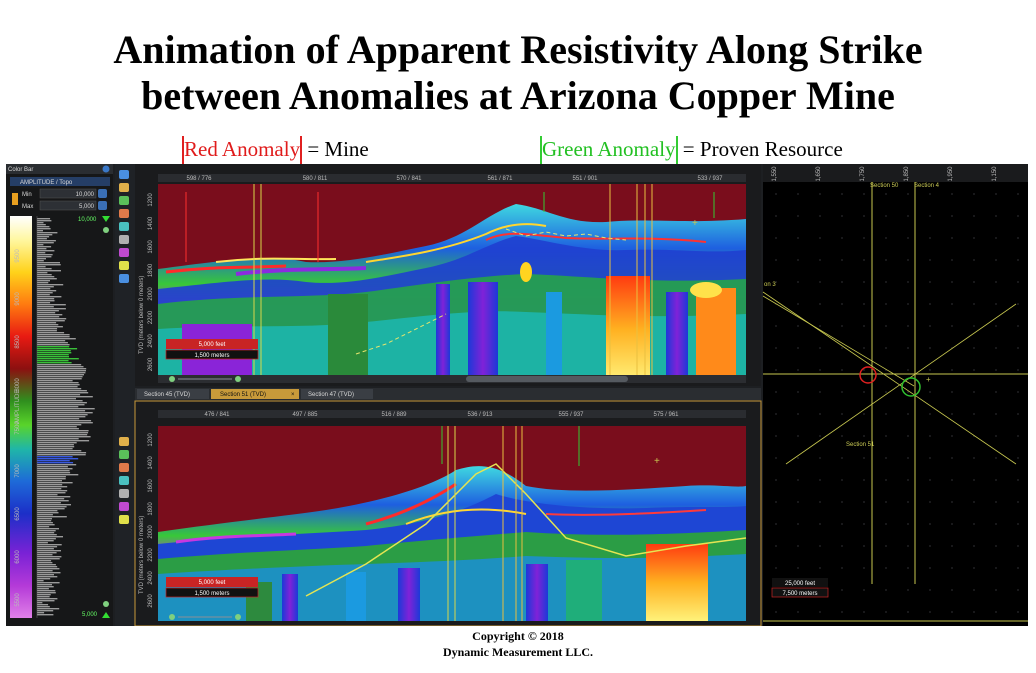 This screenshot has width=1036, height=673. I want to click on x-tick-label: 516 / 889, so click(394, 415).